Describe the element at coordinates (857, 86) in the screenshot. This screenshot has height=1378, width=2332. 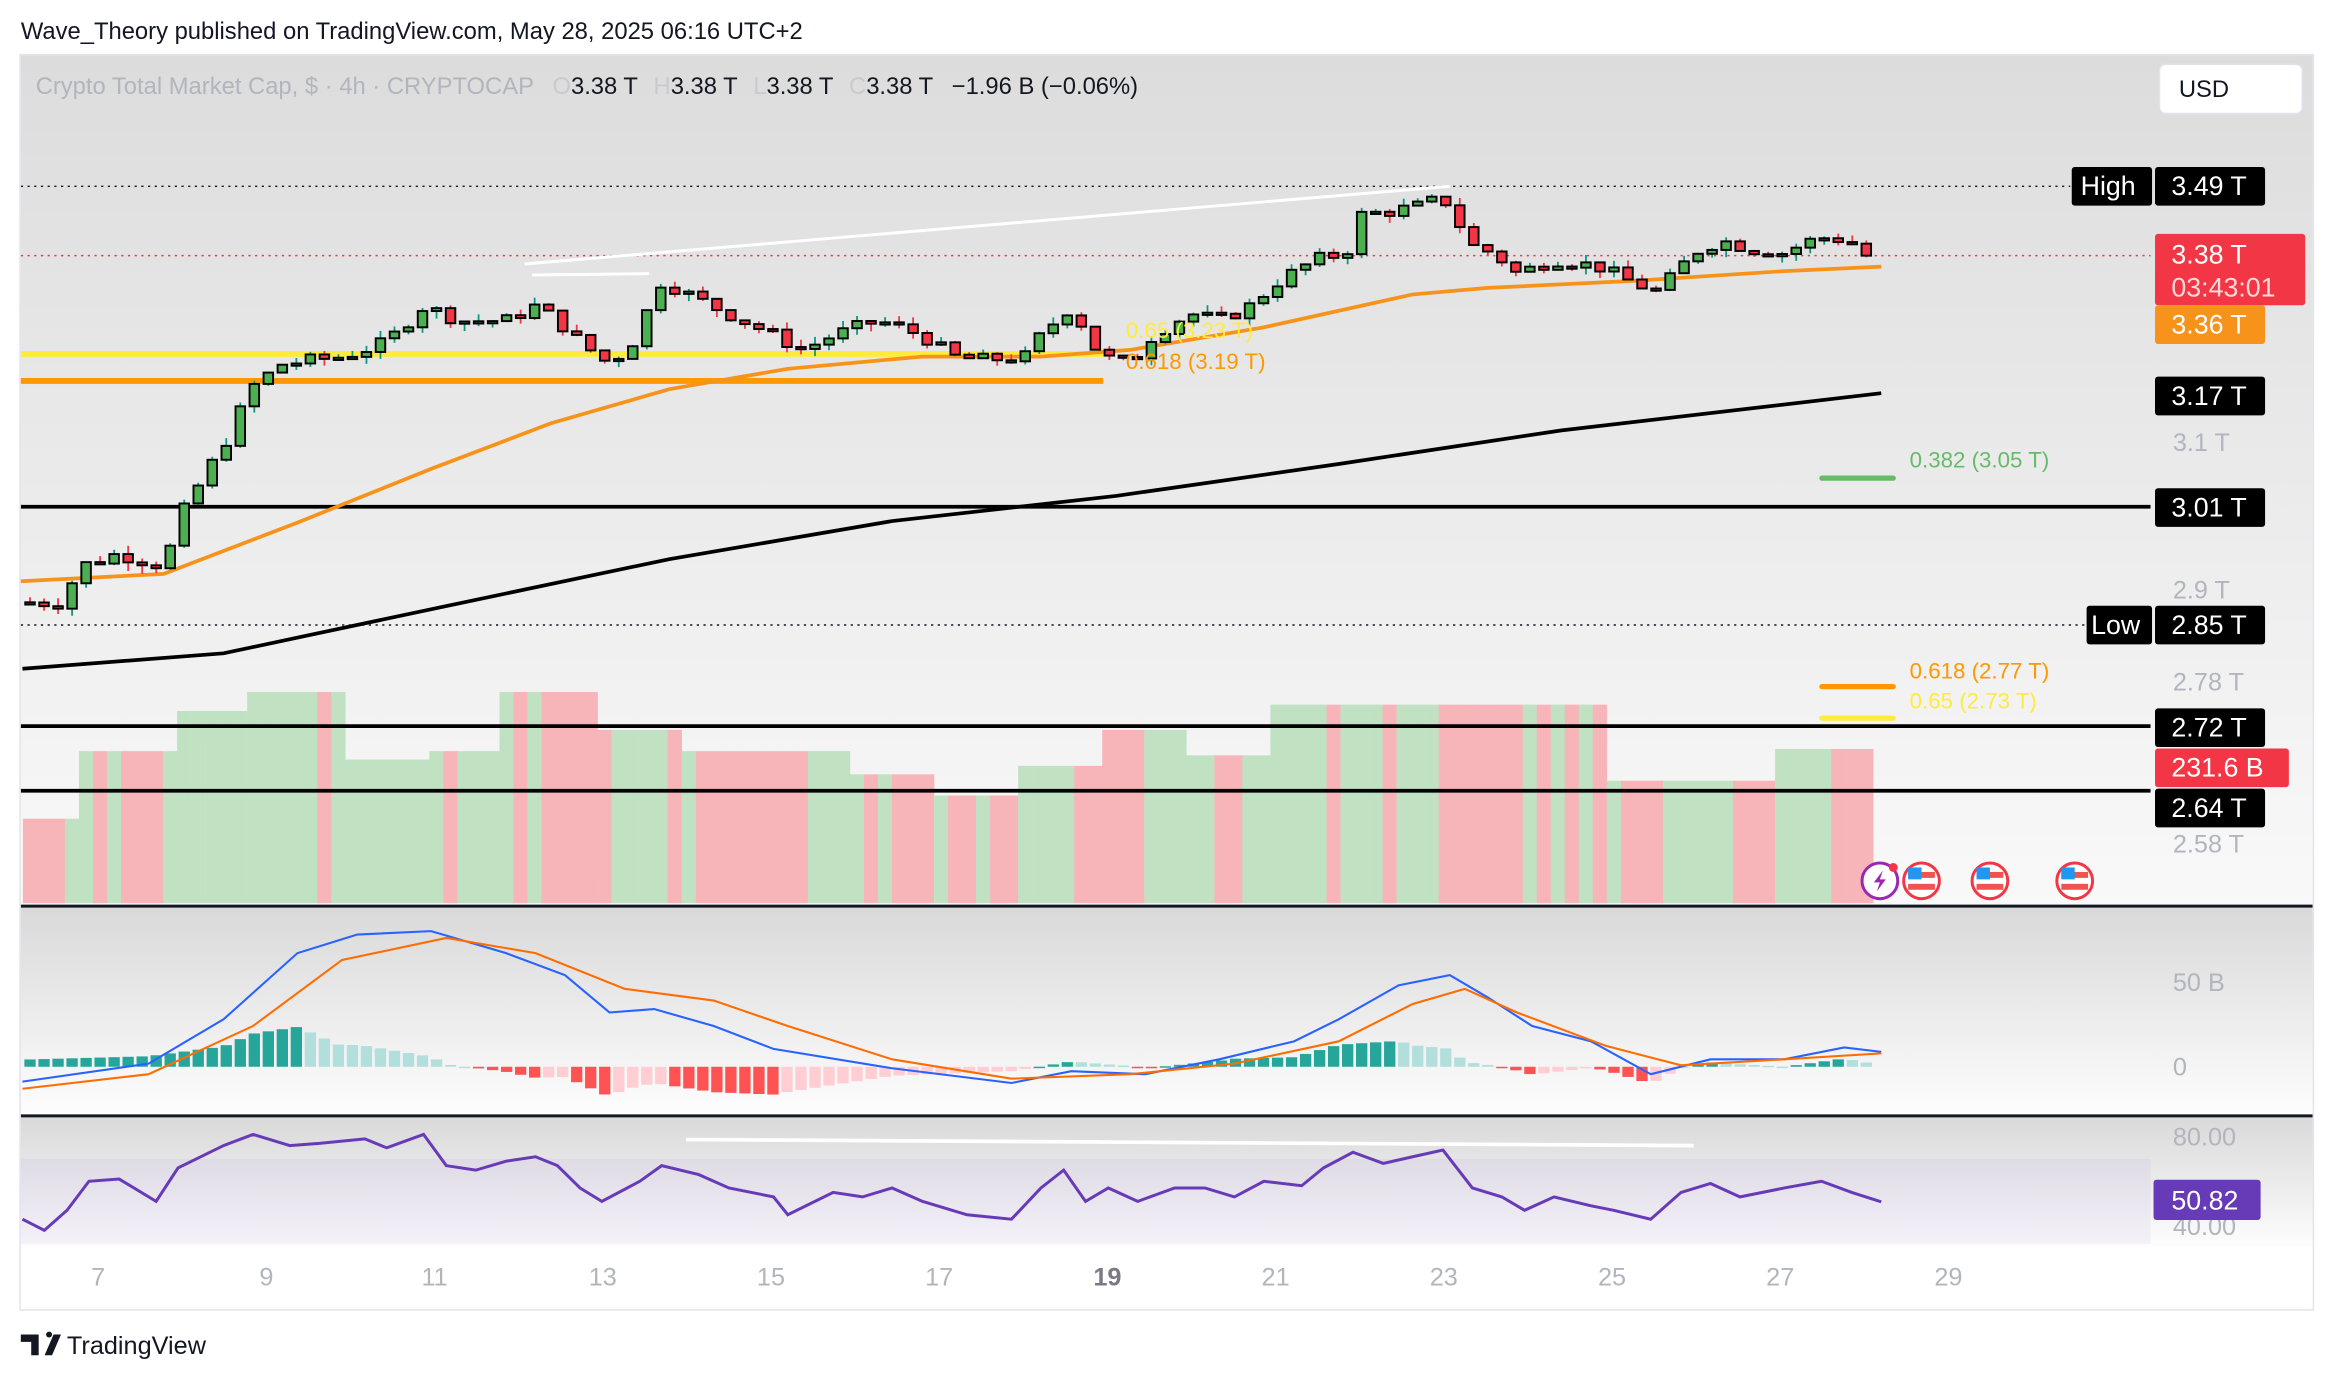
I see `close-key: C` at that location.